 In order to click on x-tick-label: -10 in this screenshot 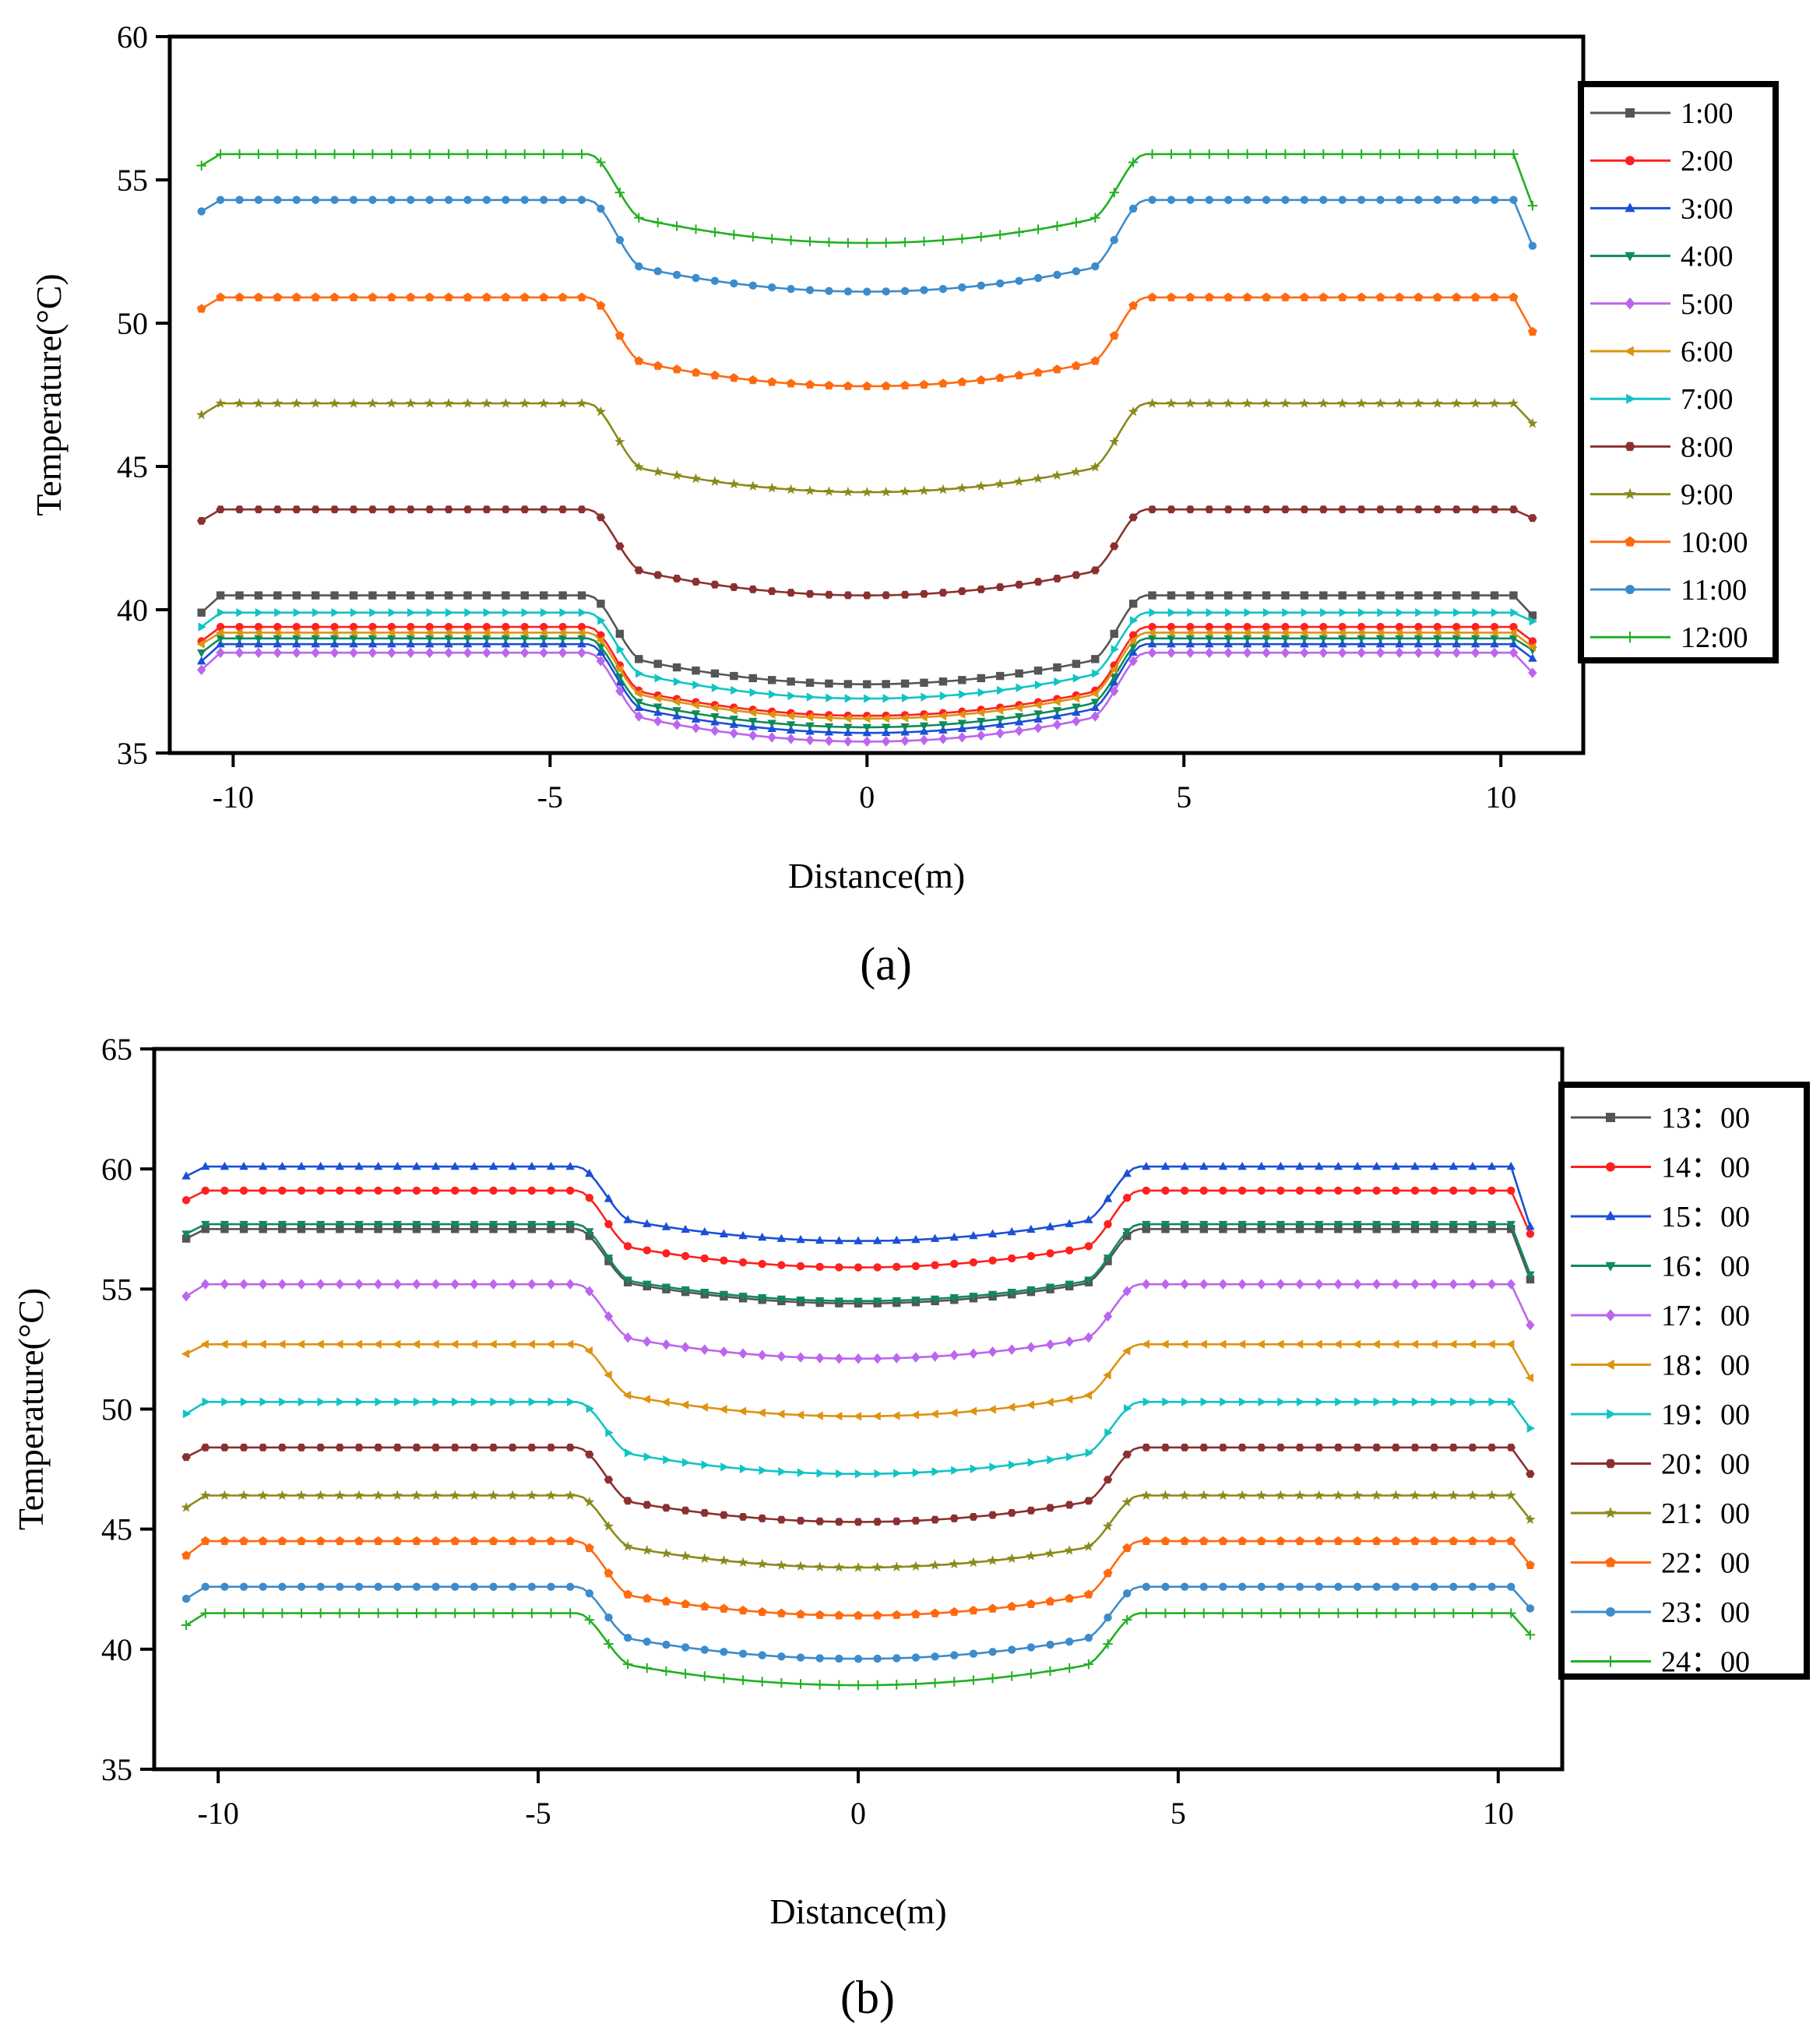, I will do `click(219, 1814)`.